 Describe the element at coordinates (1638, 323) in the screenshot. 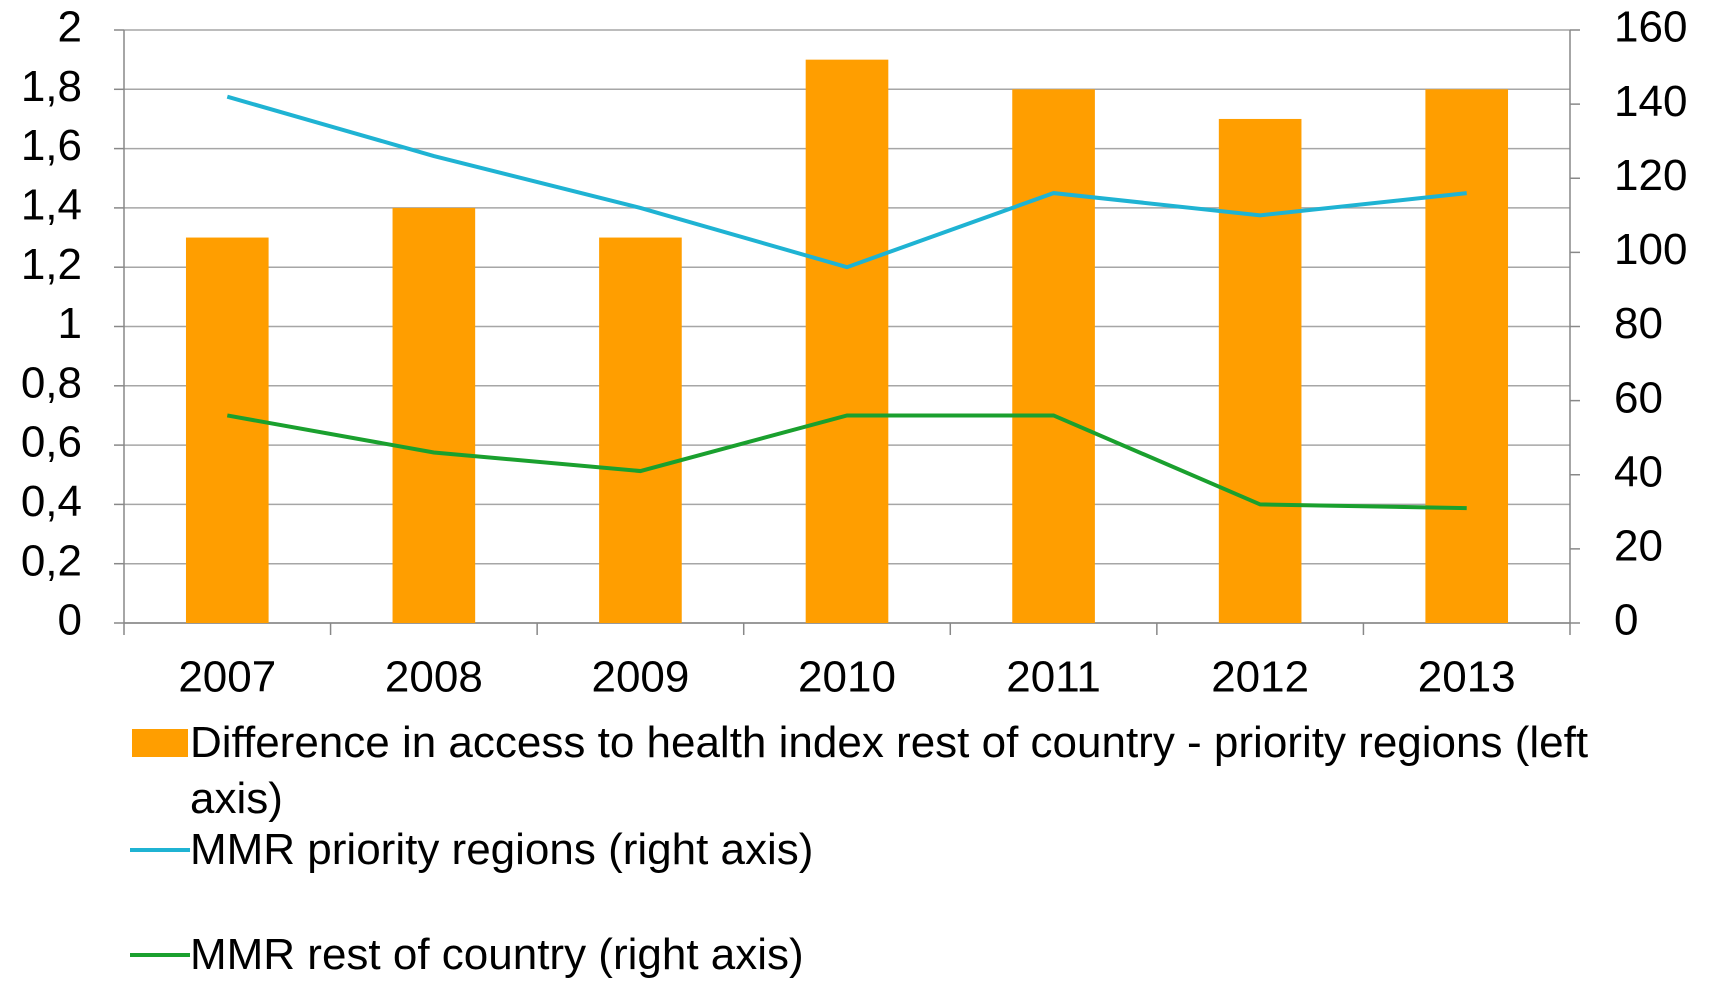

I see `y2-tick-label: 80` at that location.